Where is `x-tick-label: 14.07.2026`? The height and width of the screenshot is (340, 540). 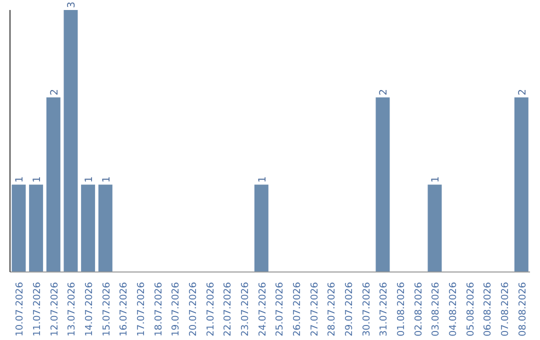 x-tick-label: 14.07.2026 is located at coordinates (89, 309).